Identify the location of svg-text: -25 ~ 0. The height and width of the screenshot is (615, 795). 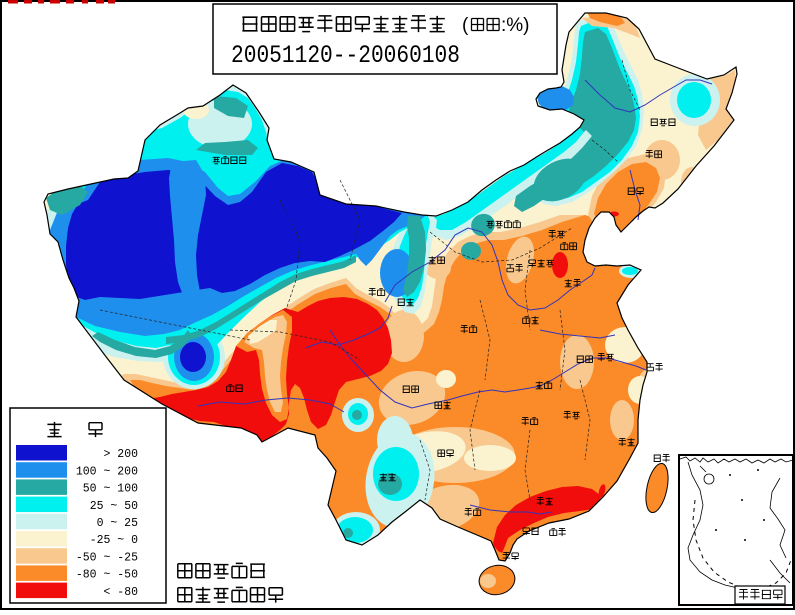
(114, 540).